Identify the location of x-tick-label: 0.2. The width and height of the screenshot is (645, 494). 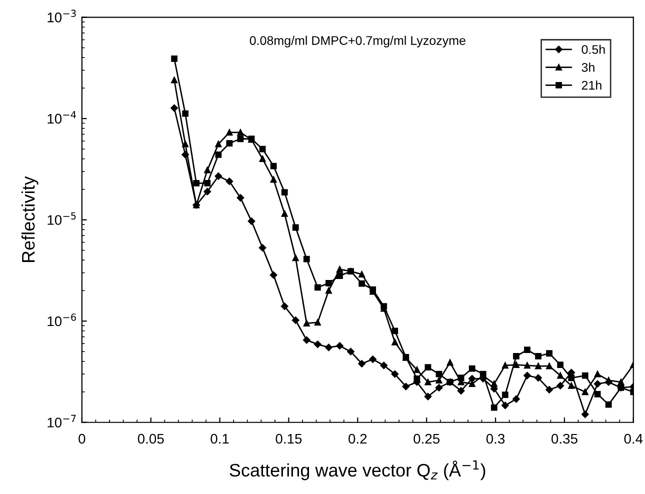
(357, 439).